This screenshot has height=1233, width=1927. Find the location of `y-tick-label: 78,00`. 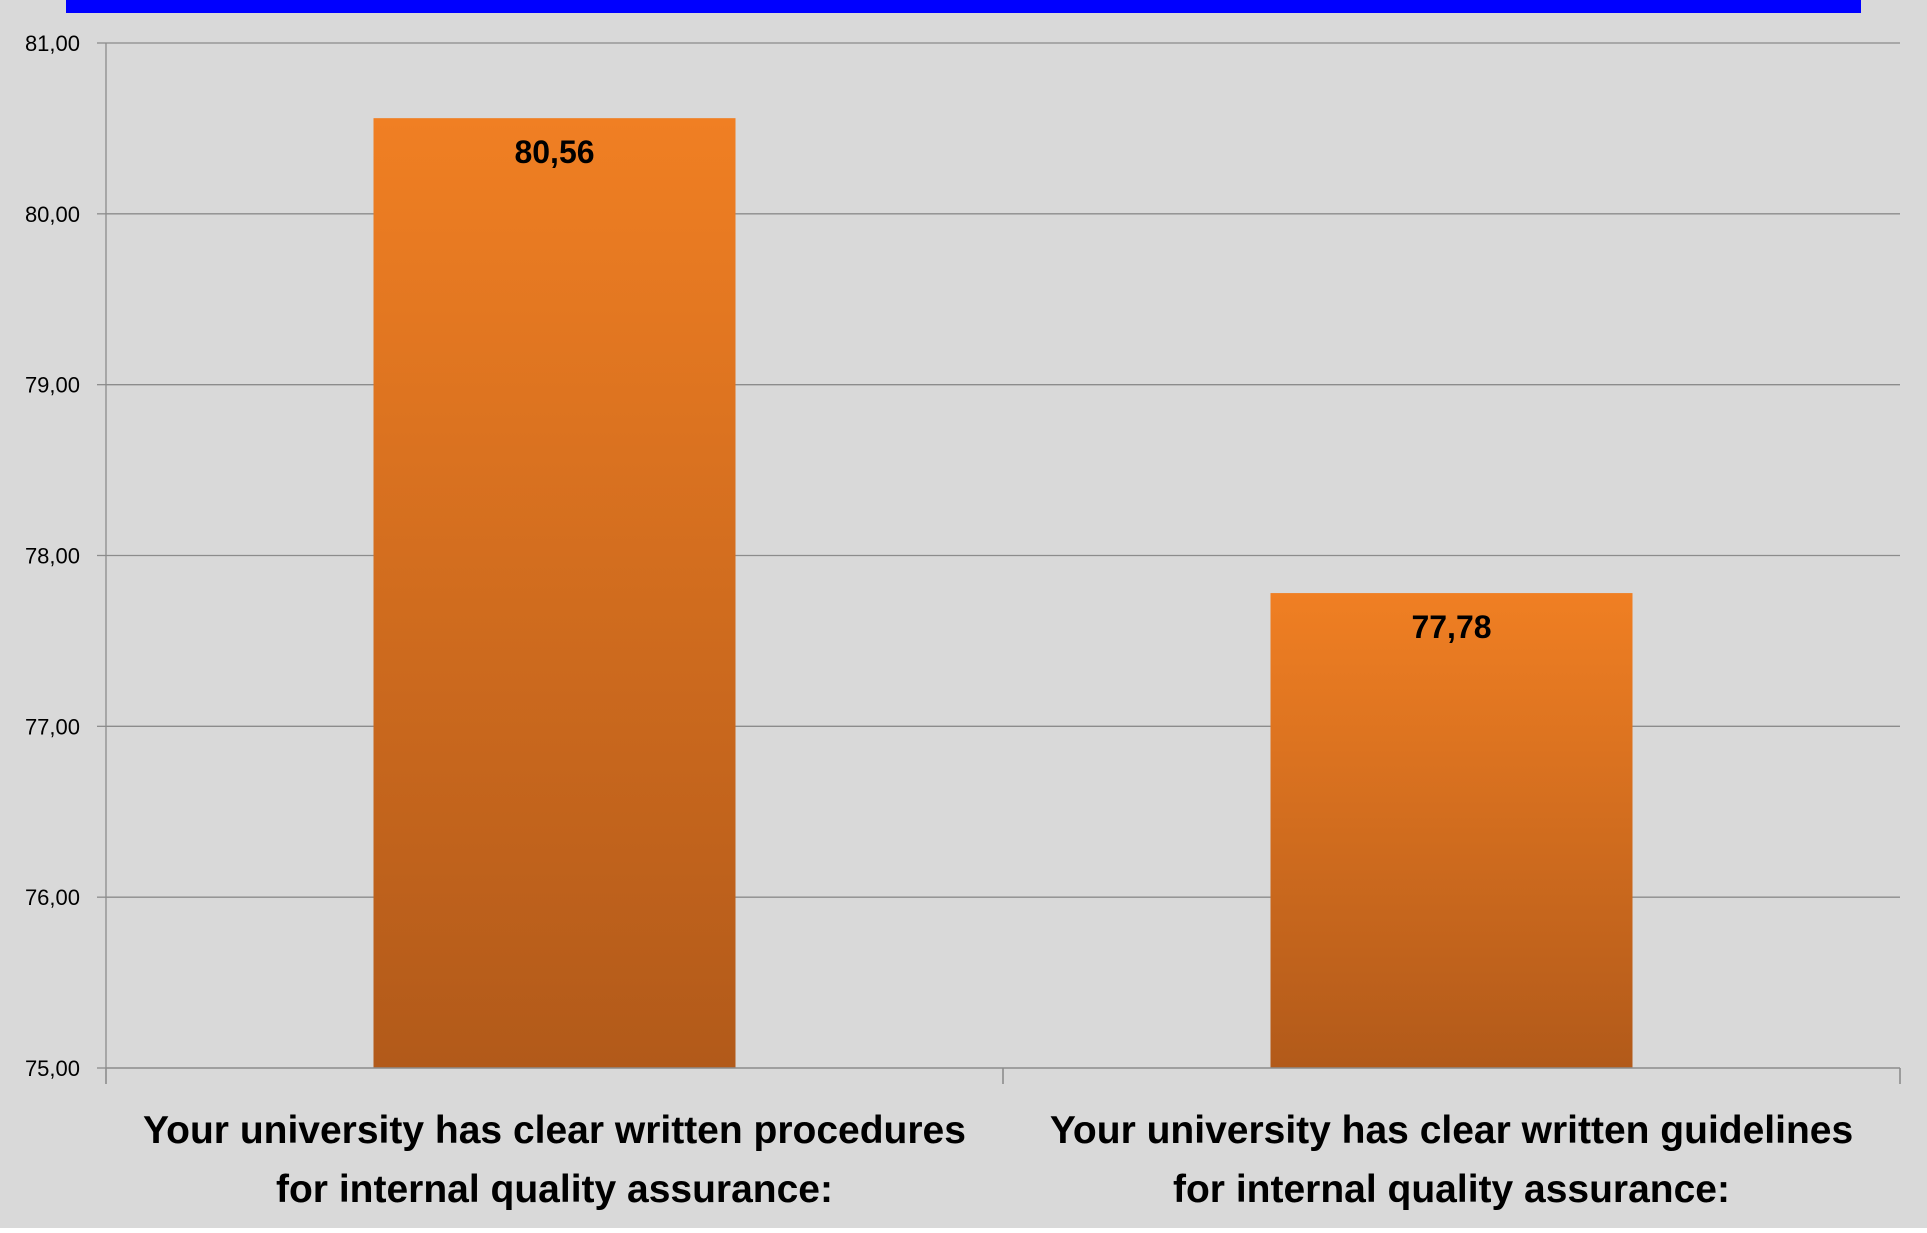

y-tick-label: 78,00 is located at coordinates (52, 556).